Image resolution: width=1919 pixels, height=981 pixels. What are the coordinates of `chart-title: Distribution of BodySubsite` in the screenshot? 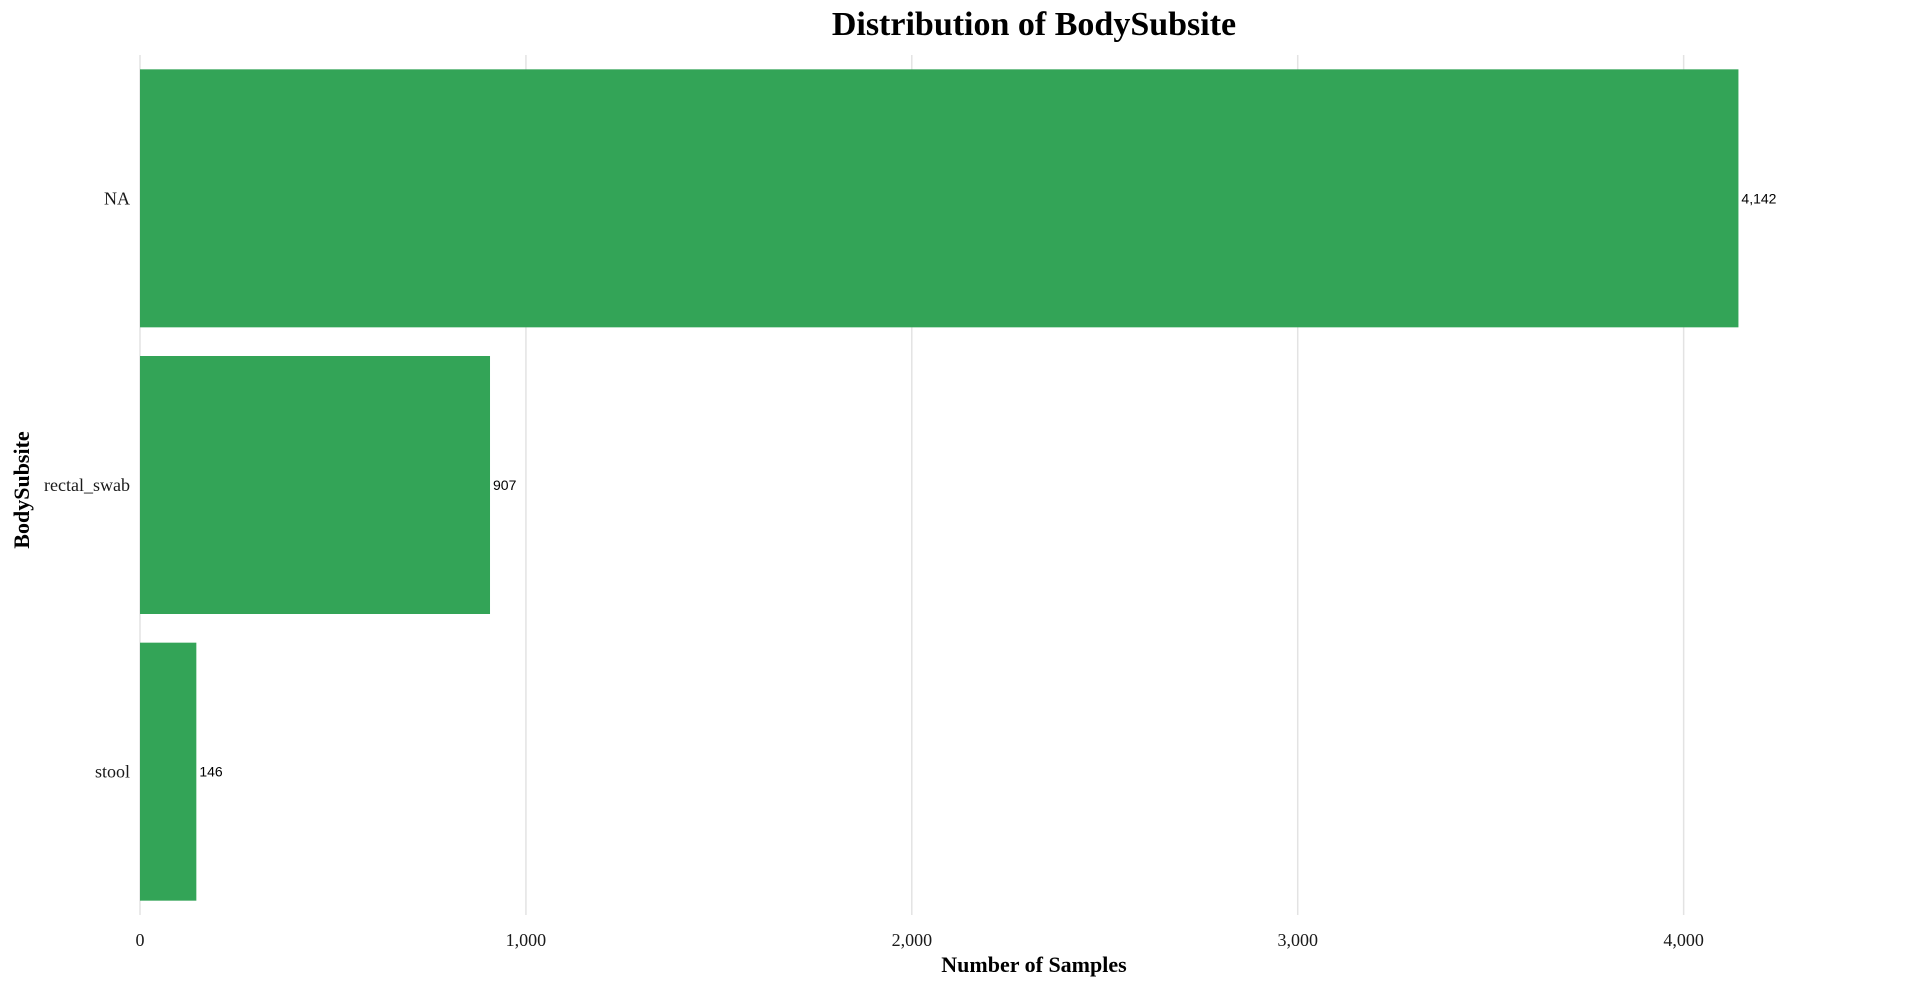 It's located at (1034, 24).